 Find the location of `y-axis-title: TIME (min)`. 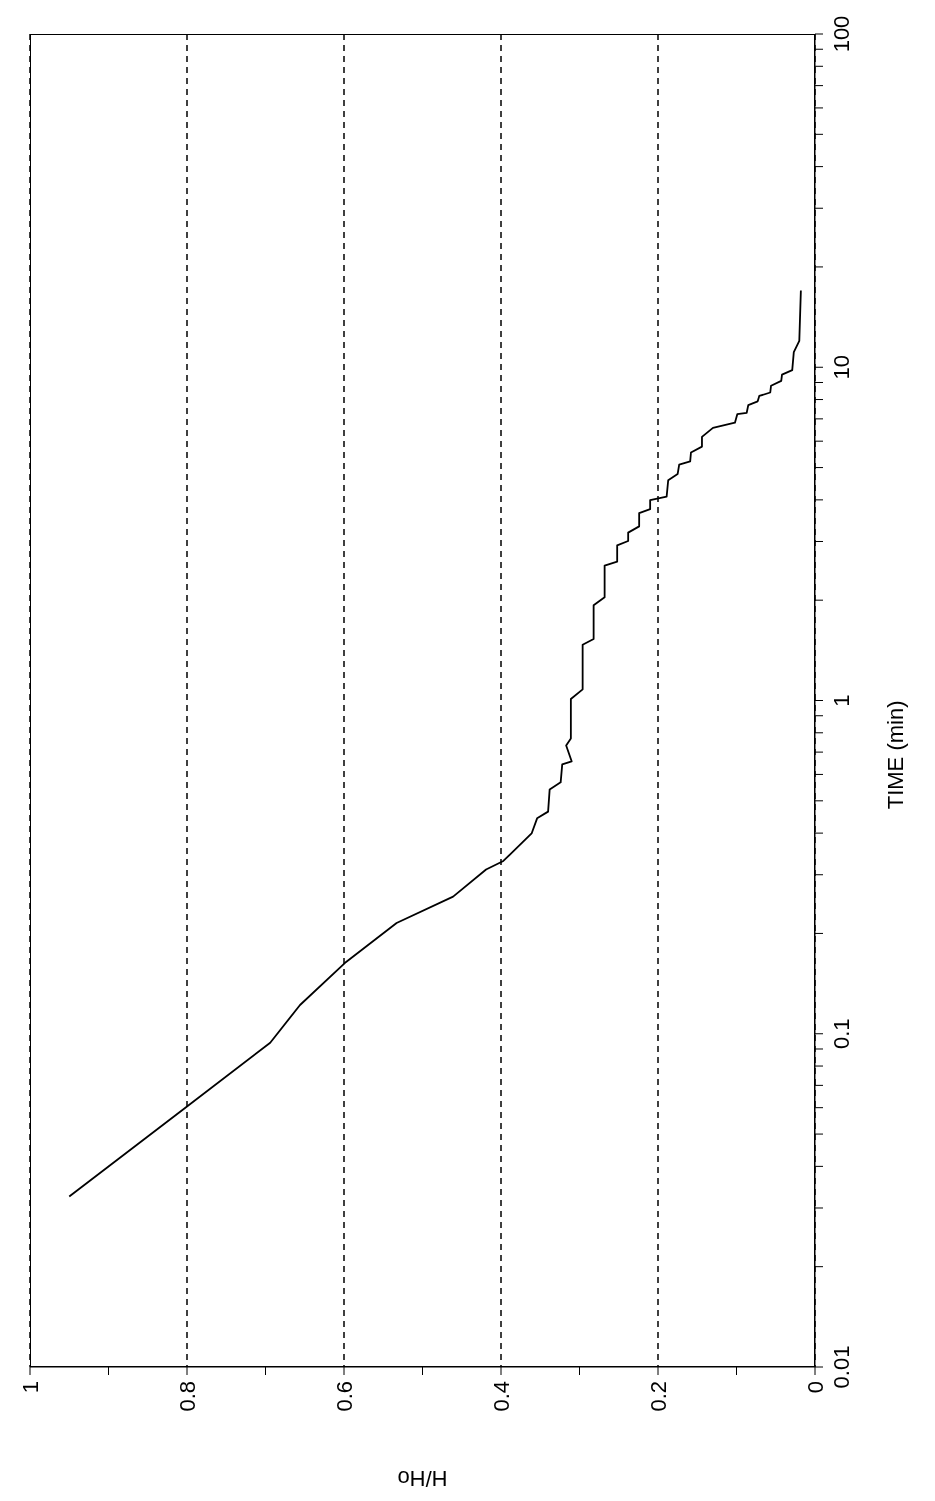

y-axis-title: TIME (min) is located at coordinates (895, 755).